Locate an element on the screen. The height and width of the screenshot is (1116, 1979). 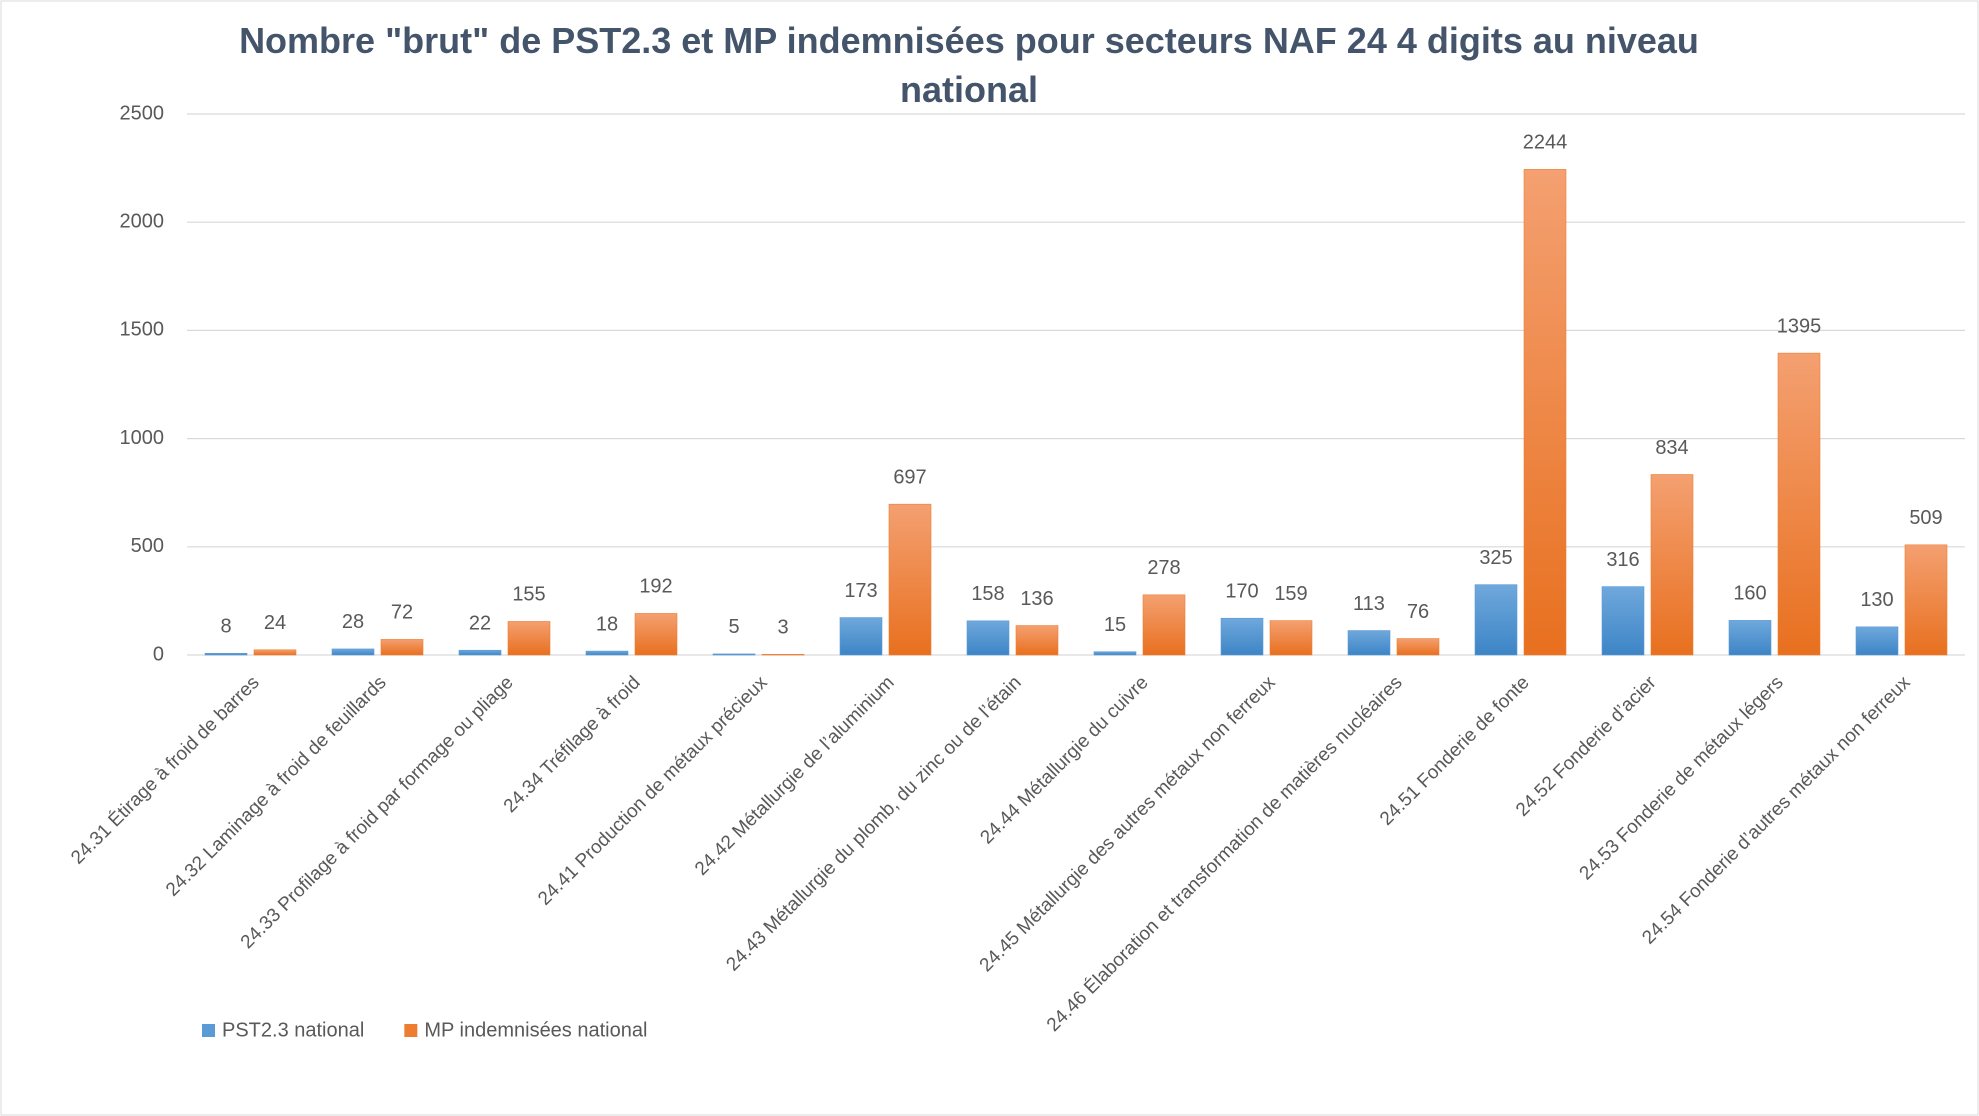
data-label: 113 is located at coordinates (1369, 604).